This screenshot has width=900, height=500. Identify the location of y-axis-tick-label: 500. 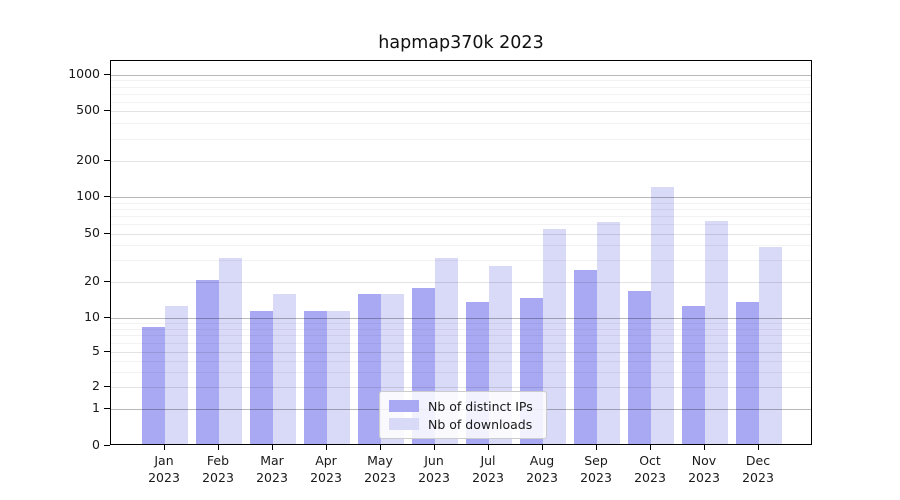
(88, 109).